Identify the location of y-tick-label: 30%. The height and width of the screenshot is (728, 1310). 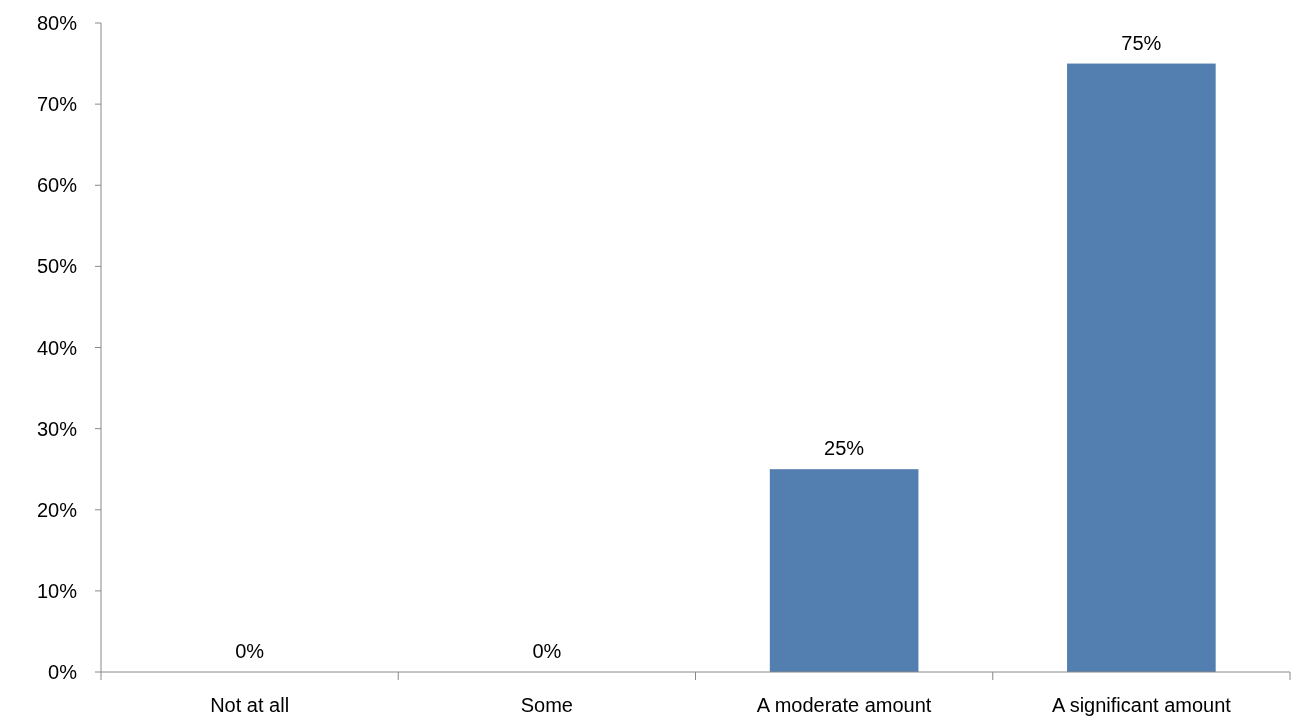
(57, 428).